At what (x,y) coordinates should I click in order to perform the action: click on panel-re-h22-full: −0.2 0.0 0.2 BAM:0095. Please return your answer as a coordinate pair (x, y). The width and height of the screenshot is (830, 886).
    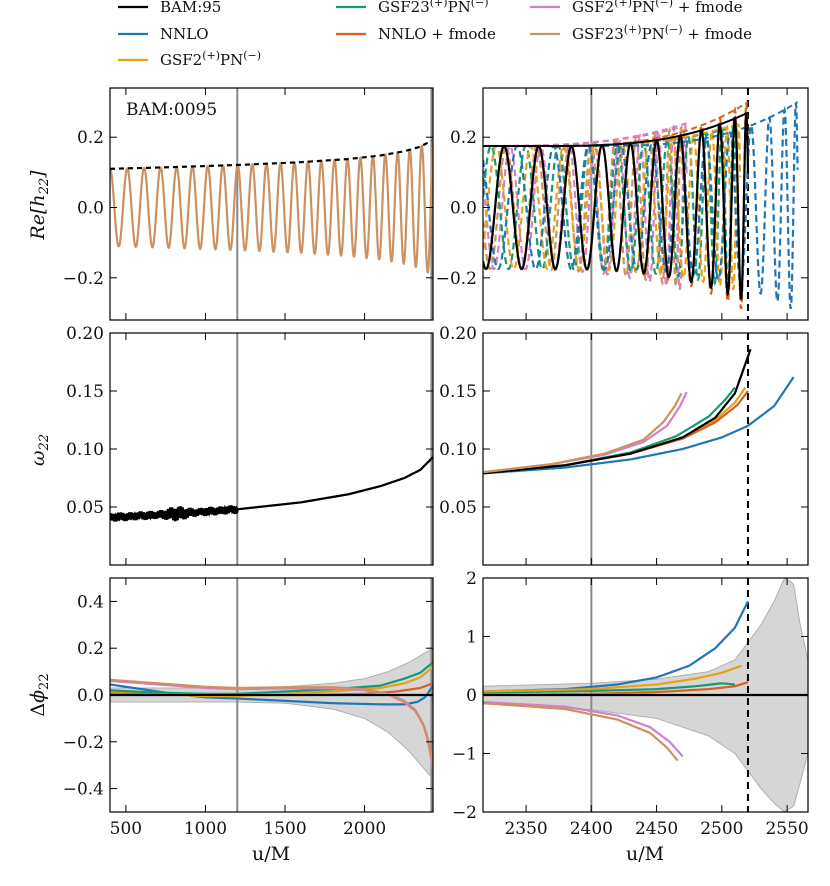
    Looking at the image, I should click on (248, 204).